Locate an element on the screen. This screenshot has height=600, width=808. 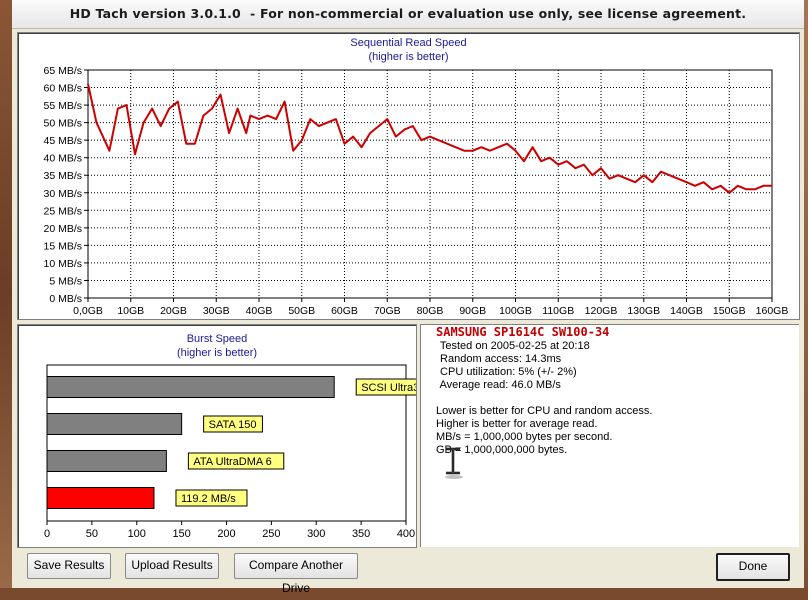
random-access-text: Random access: 14.3ms is located at coordinates (499, 359).